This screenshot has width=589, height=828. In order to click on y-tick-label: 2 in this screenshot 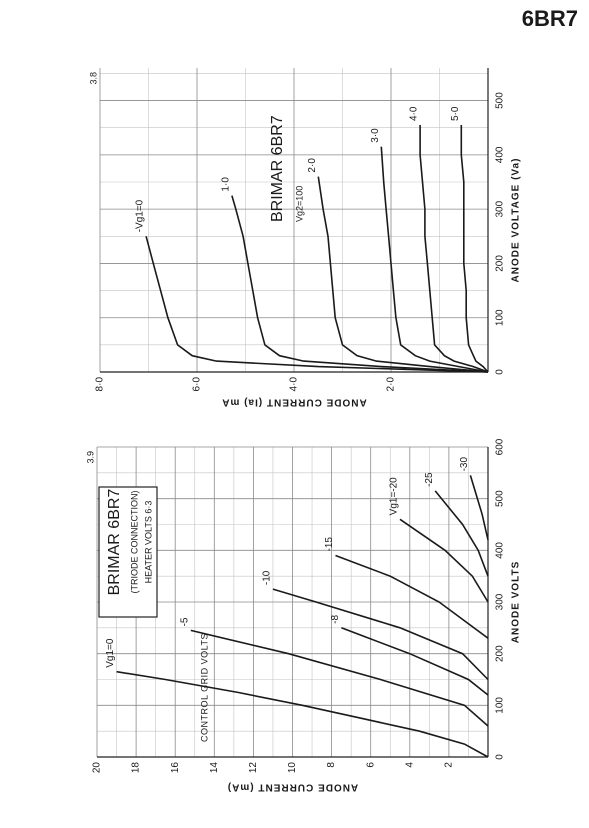, I will do `click(449, 765)`.